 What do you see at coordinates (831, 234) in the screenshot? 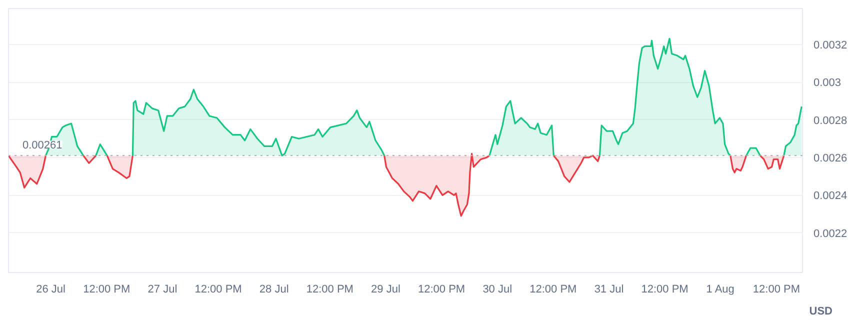
I see `y-tick-label: 0.0022` at bounding box center [831, 234].